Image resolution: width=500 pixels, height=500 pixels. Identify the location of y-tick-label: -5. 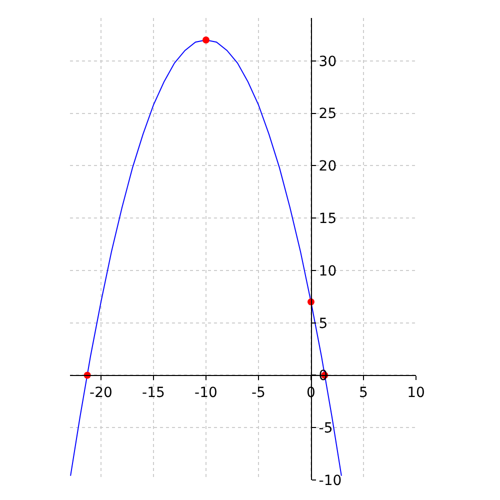
(325, 428).